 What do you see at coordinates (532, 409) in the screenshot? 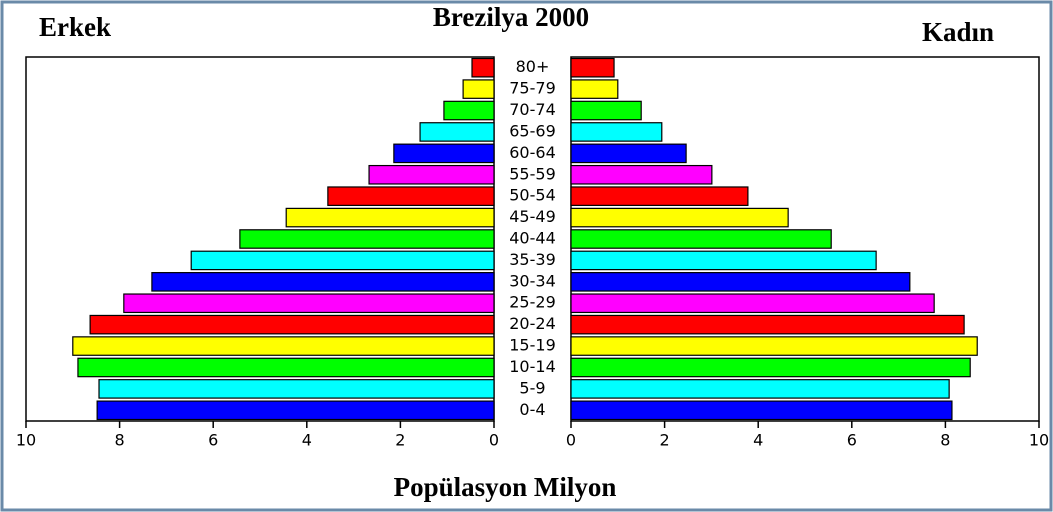
I see `category-label: 0-4` at bounding box center [532, 409].